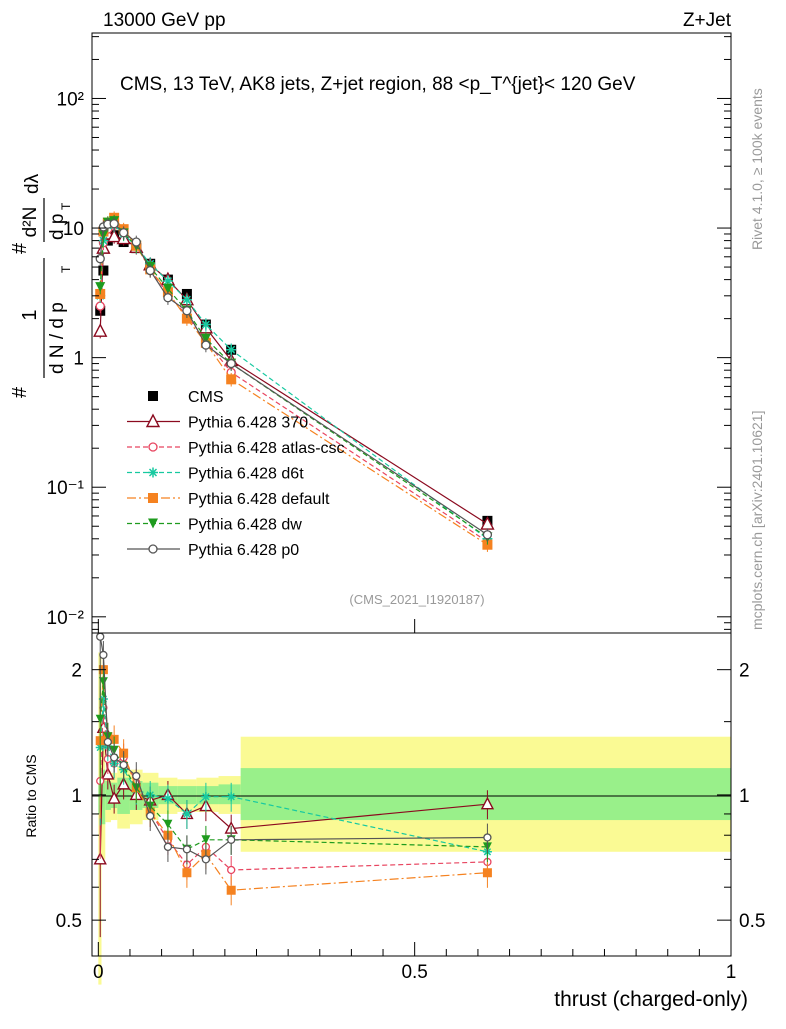 Image resolution: width=786 pixels, height=1029 pixels. I want to click on y-tick-label: 1, so click(78, 359).